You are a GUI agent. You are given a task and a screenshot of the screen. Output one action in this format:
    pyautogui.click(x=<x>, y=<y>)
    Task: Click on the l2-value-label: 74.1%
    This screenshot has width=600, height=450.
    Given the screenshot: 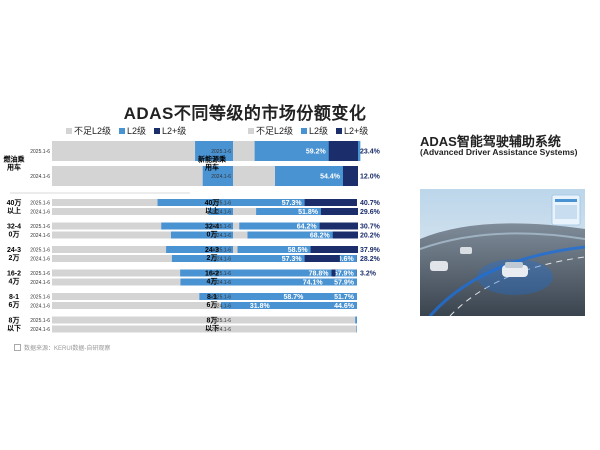 What is the action you would take?
    pyautogui.click(x=313, y=283)
    